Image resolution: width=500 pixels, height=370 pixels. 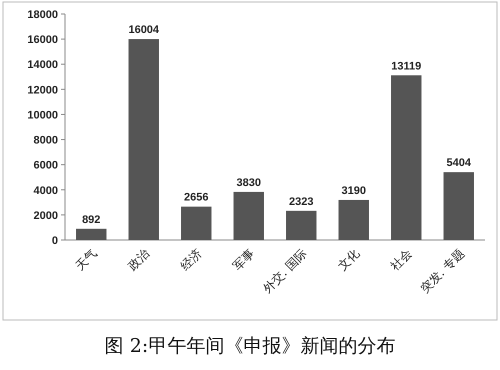 What do you see at coordinates (46, 140) in the screenshot?
I see `y-tick-label: 8000` at bounding box center [46, 140].